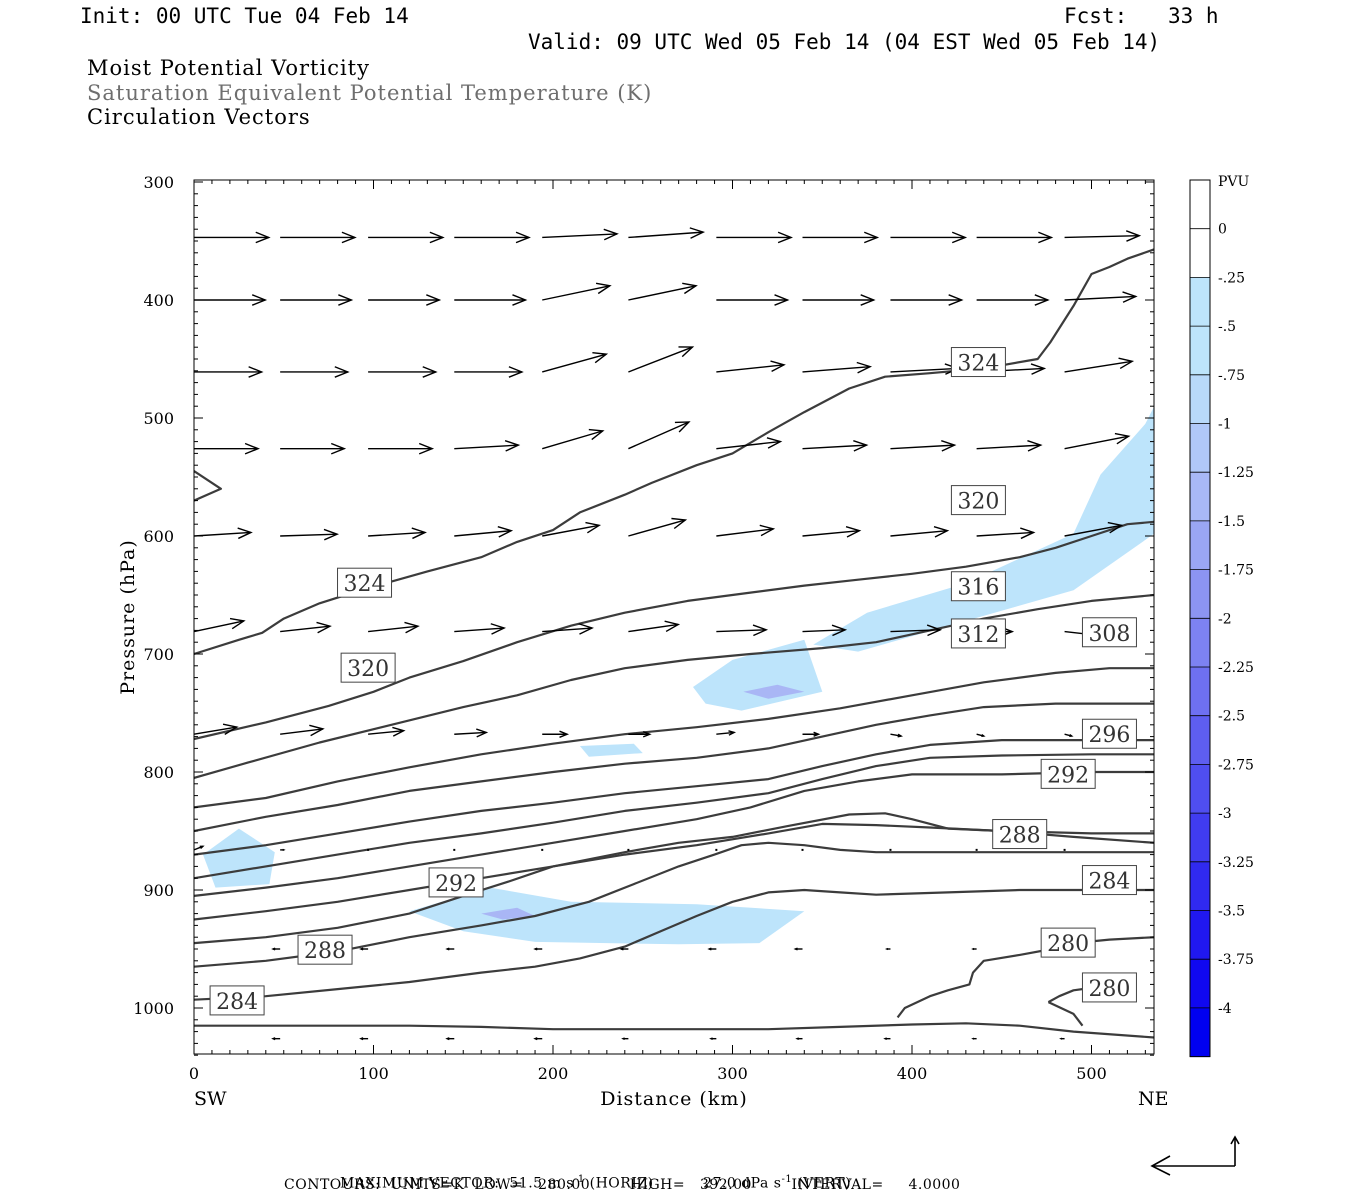 Image resolution: width=1350 pixels, height=1200 pixels. I want to click on max-vector-label: MAXIMUM VECTOR:, so click(420, 1183).